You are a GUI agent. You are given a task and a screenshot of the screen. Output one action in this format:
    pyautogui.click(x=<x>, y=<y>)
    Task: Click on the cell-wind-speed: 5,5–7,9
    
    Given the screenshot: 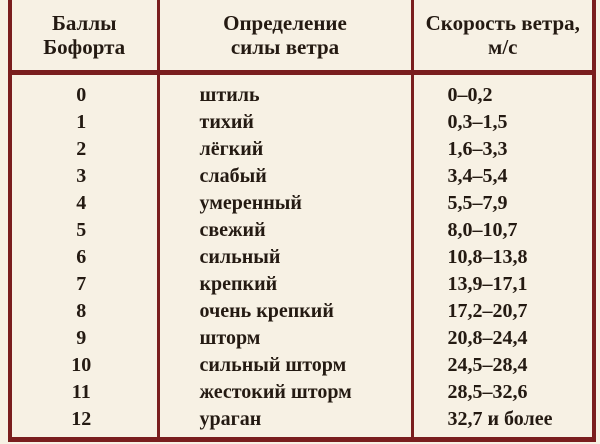 What is the action you would take?
    pyautogui.click(x=504, y=203)
    